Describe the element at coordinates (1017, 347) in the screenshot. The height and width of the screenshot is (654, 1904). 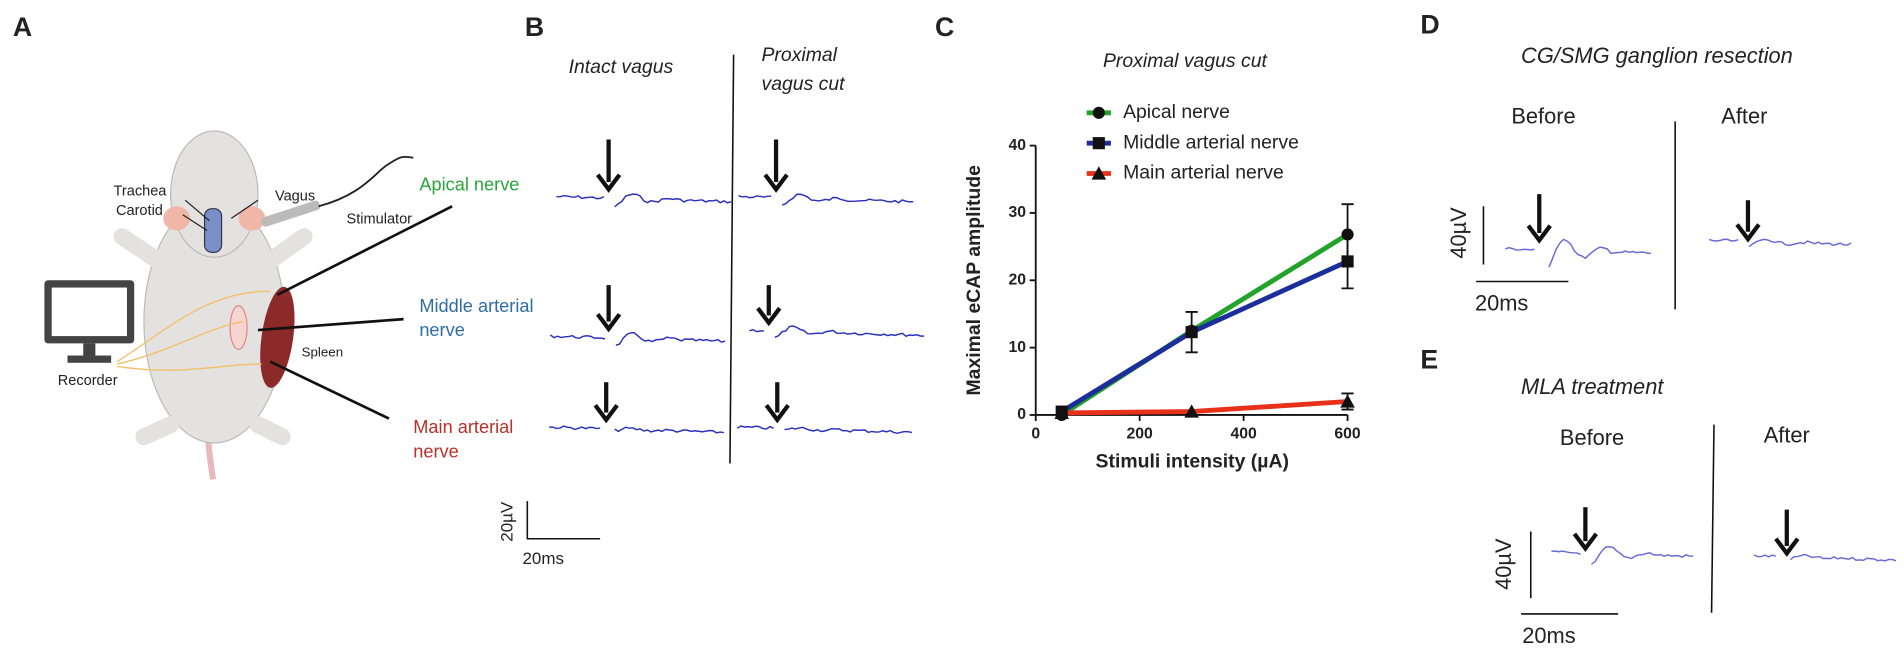
I see `y-tick-label: 10` at that location.